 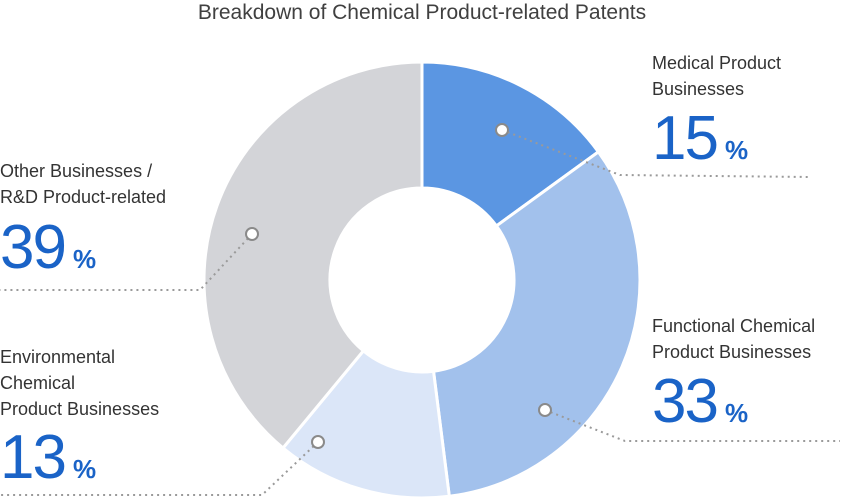 What do you see at coordinates (717, 63) in the screenshot?
I see `label-medical-line-1: Medical Product` at bounding box center [717, 63].